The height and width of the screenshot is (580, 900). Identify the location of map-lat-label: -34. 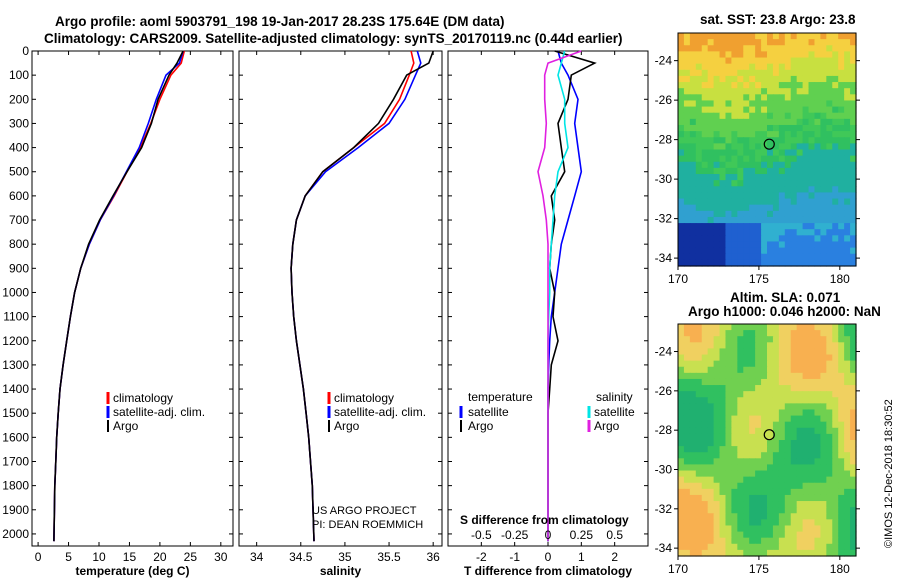
(664, 258).